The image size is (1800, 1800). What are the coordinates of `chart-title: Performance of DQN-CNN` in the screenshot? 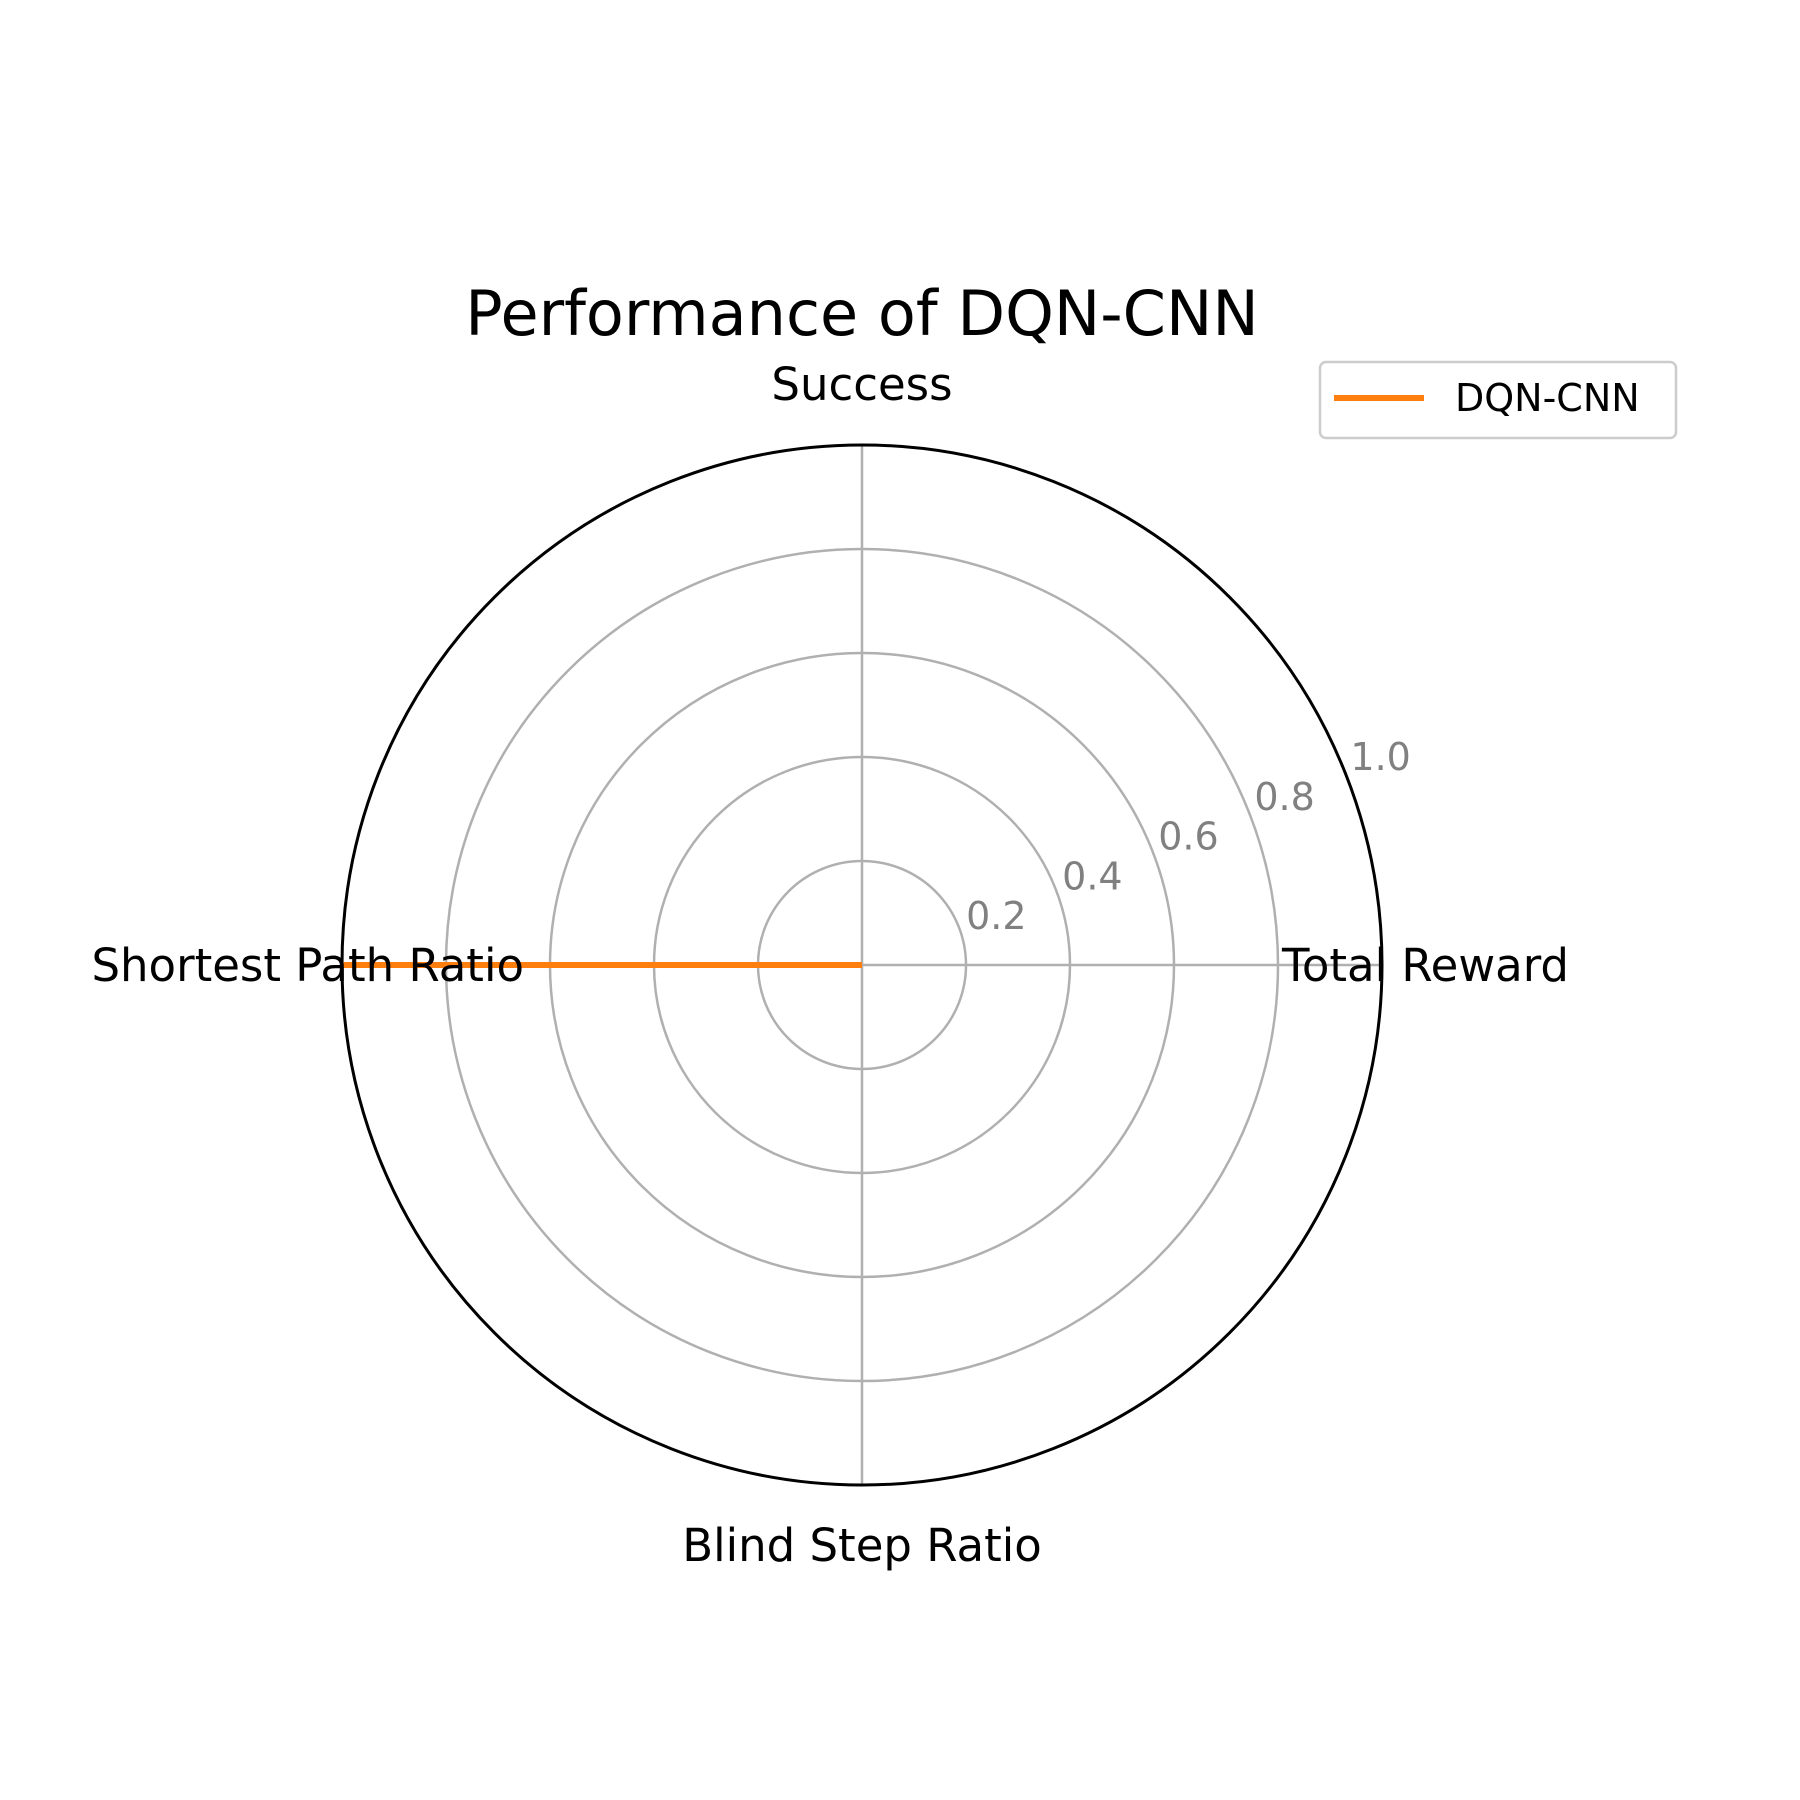 It's located at (861, 313).